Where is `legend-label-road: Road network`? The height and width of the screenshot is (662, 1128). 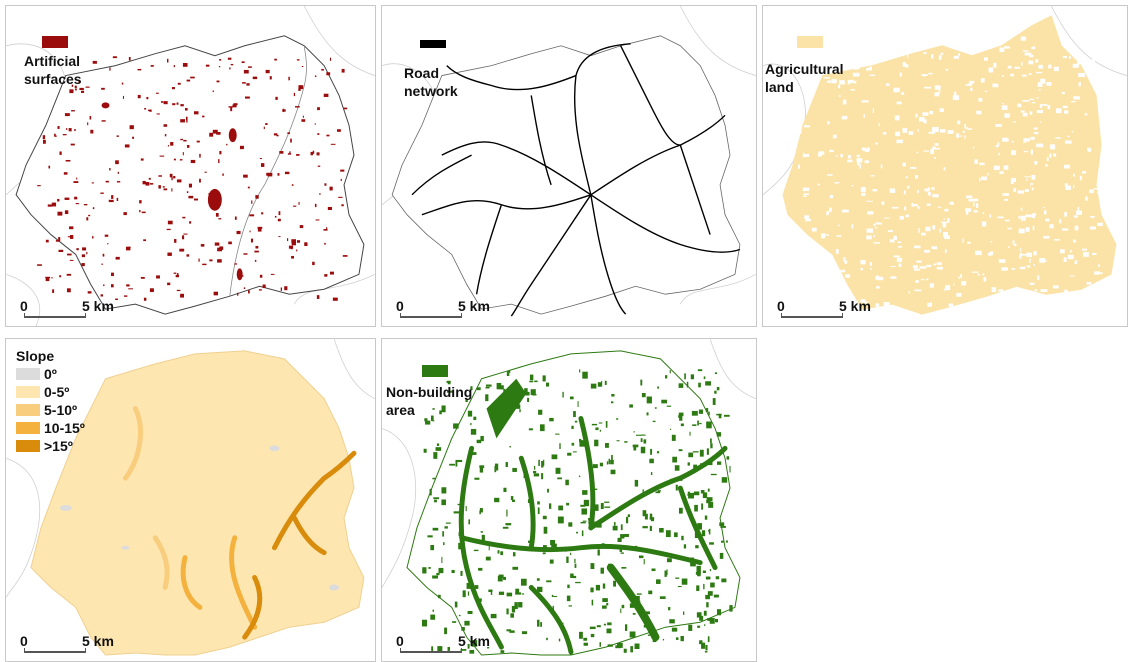
legend-label-road: Road network is located at coordinates (431, 82).